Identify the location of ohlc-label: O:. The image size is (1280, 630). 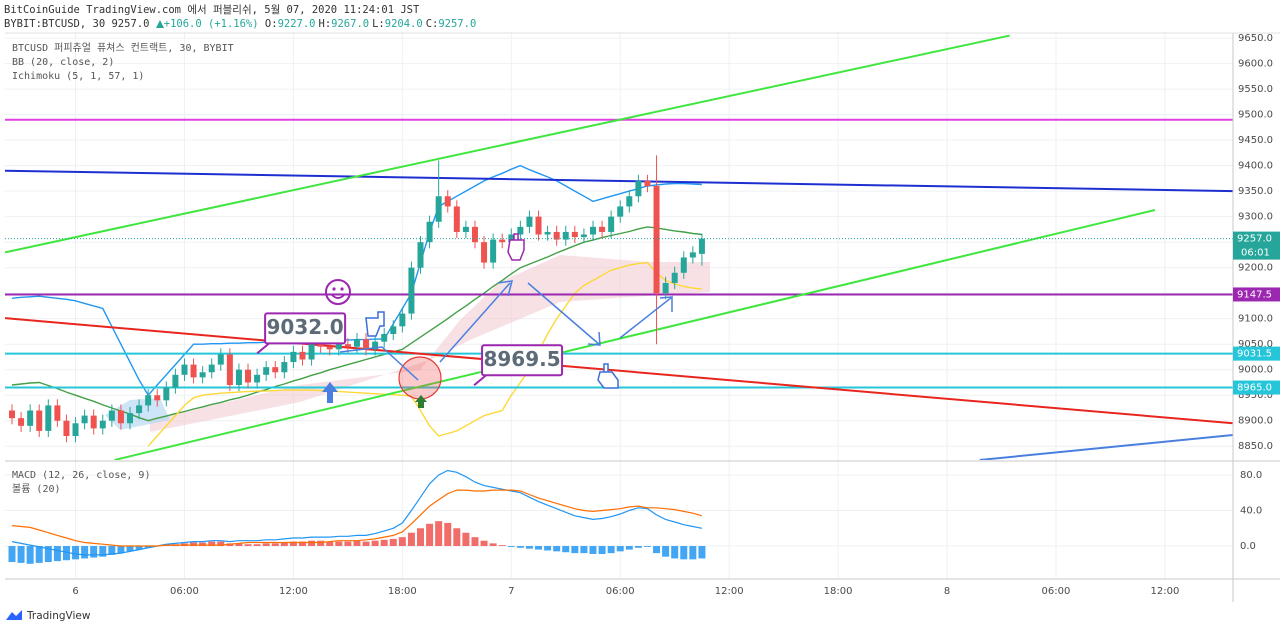
(271, 24).